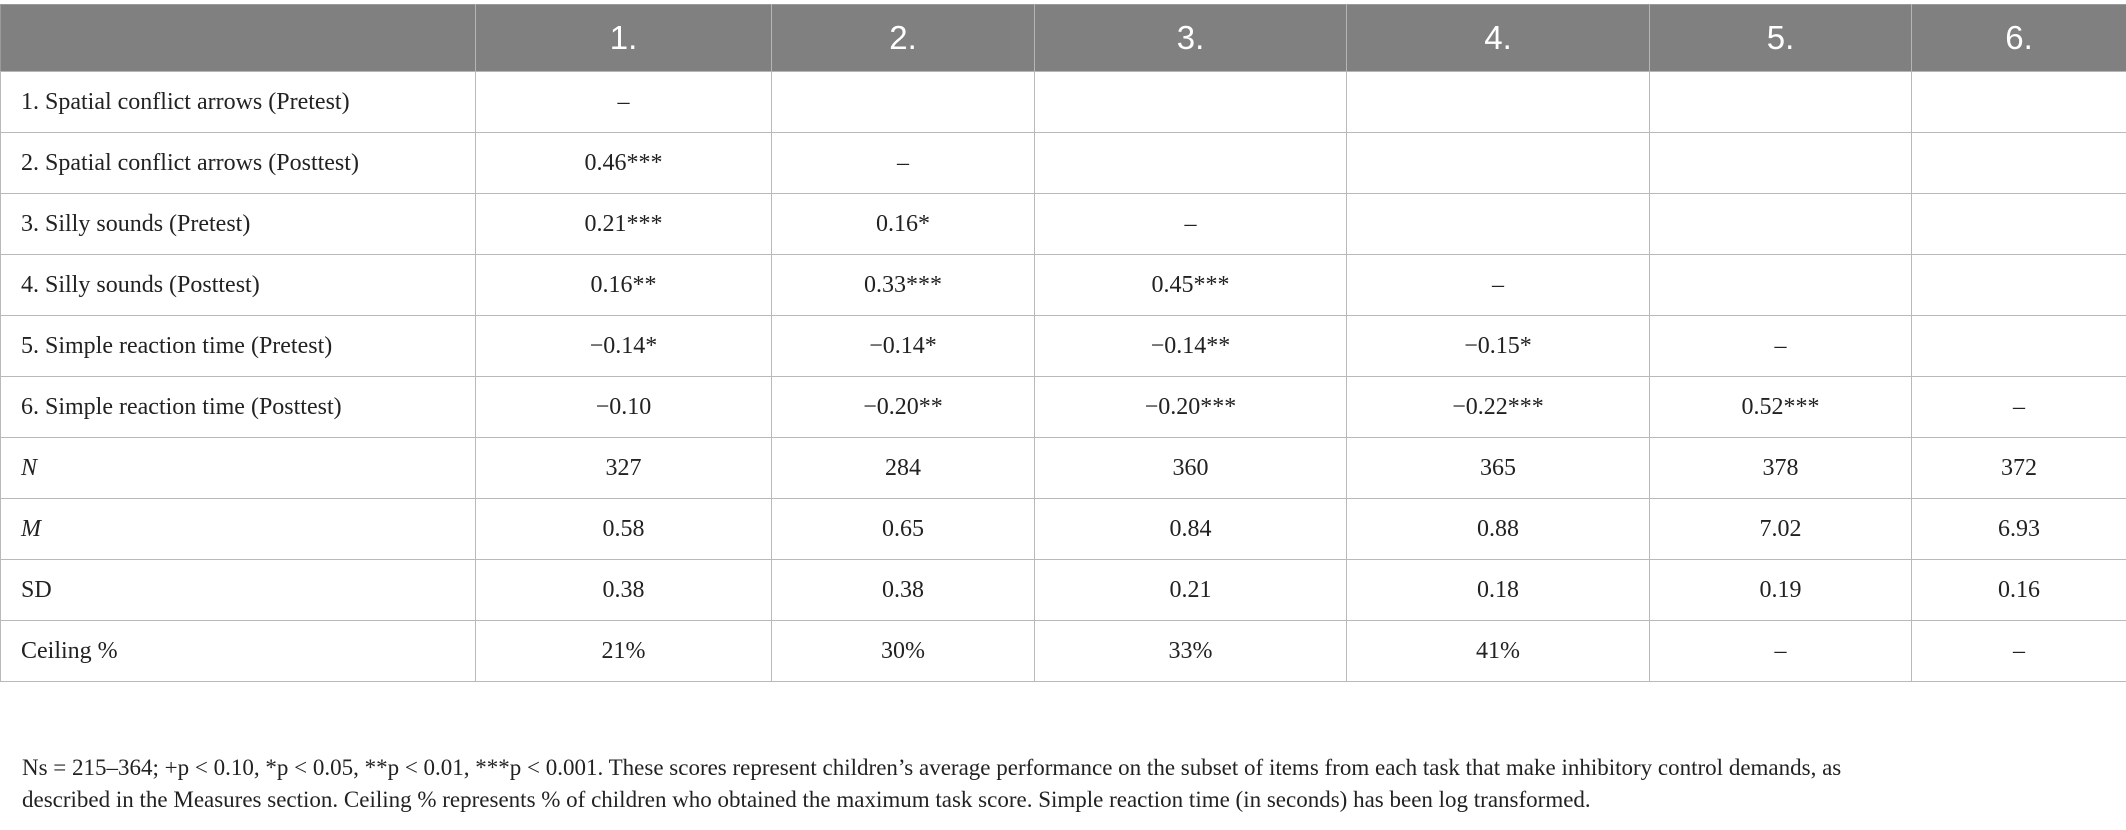 This screenshot has height=830, width=2126. I want to click on table-cell: 21%, so click(623, 651).